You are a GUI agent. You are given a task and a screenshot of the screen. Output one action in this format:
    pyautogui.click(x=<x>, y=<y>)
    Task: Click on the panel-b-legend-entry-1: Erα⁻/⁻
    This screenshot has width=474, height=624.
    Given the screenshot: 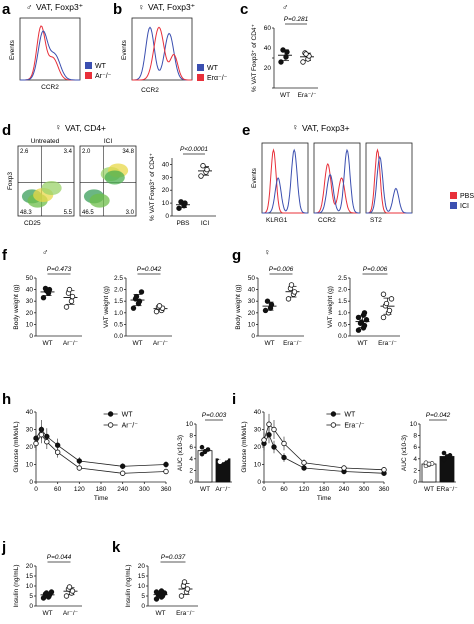 What is the action you would take?
    pyautogui.click(x=217, y=78)
    